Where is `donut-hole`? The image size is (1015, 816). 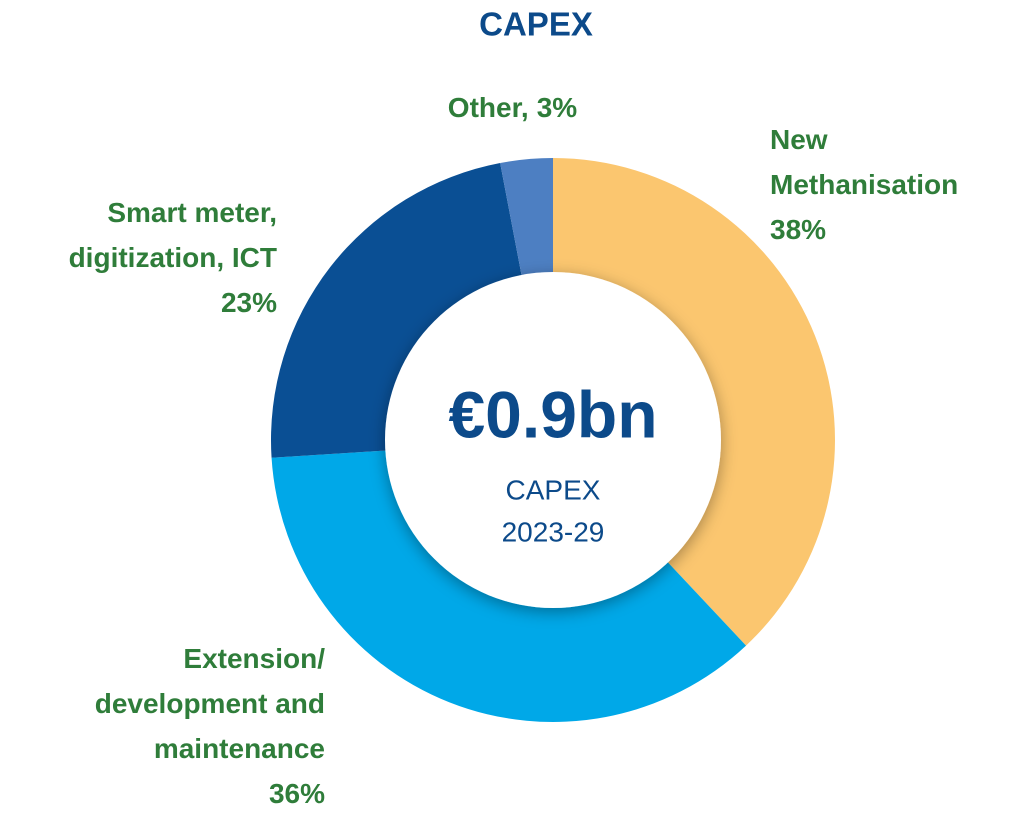 donut-hole is located at coordinates (553, 440).